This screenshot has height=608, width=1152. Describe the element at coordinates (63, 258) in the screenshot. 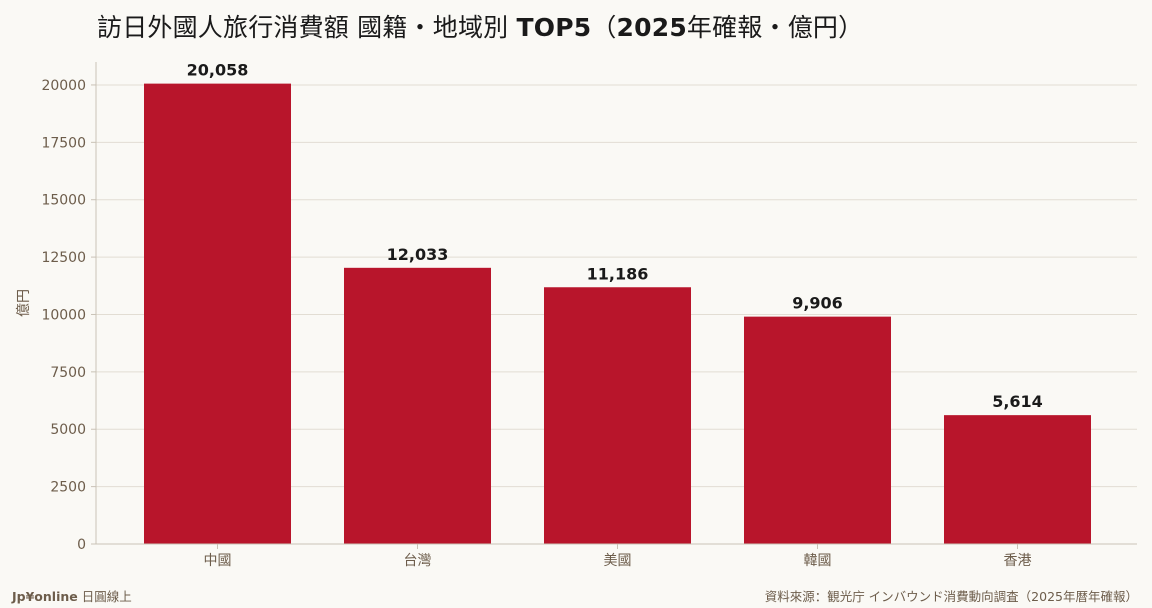

I see `y-tick-label: 12500` at that location.